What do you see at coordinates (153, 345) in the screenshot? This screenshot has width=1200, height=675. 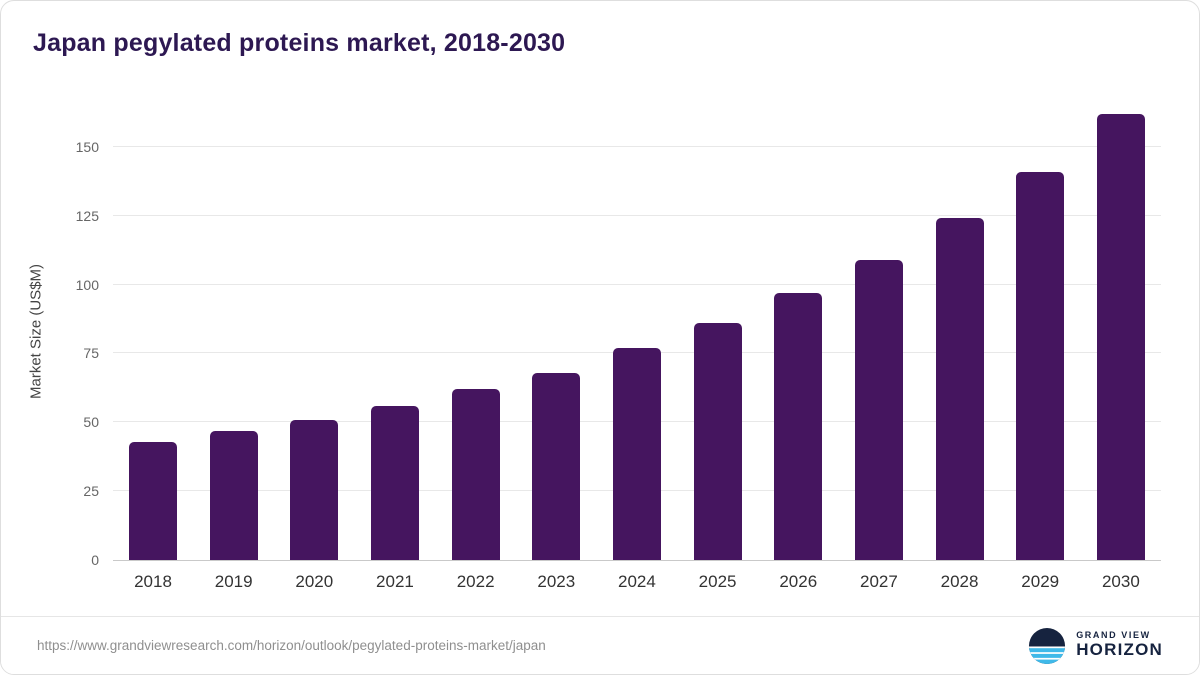 I see `bar-slot: 2018` at bounding box center [153, 345].